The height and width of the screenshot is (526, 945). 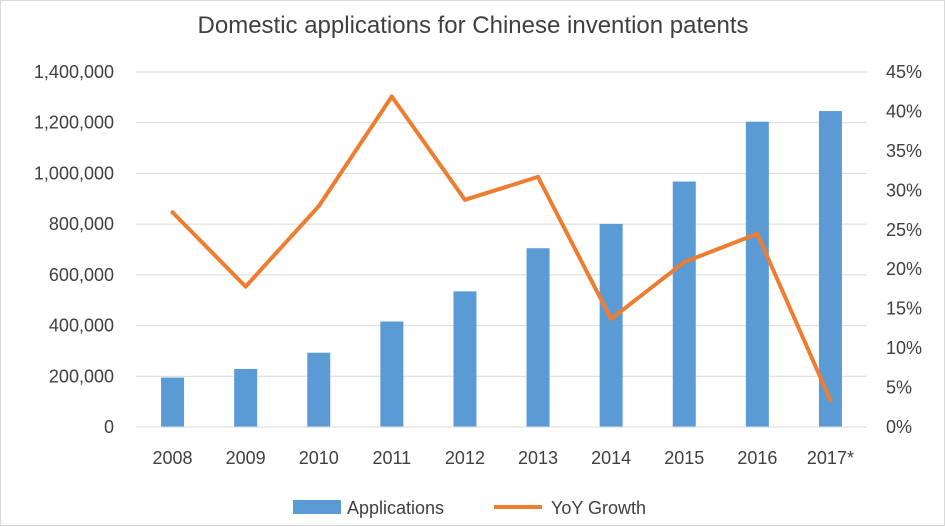 I want to click on right-axis-tick-label: 25%, so click(x=904, y=230).